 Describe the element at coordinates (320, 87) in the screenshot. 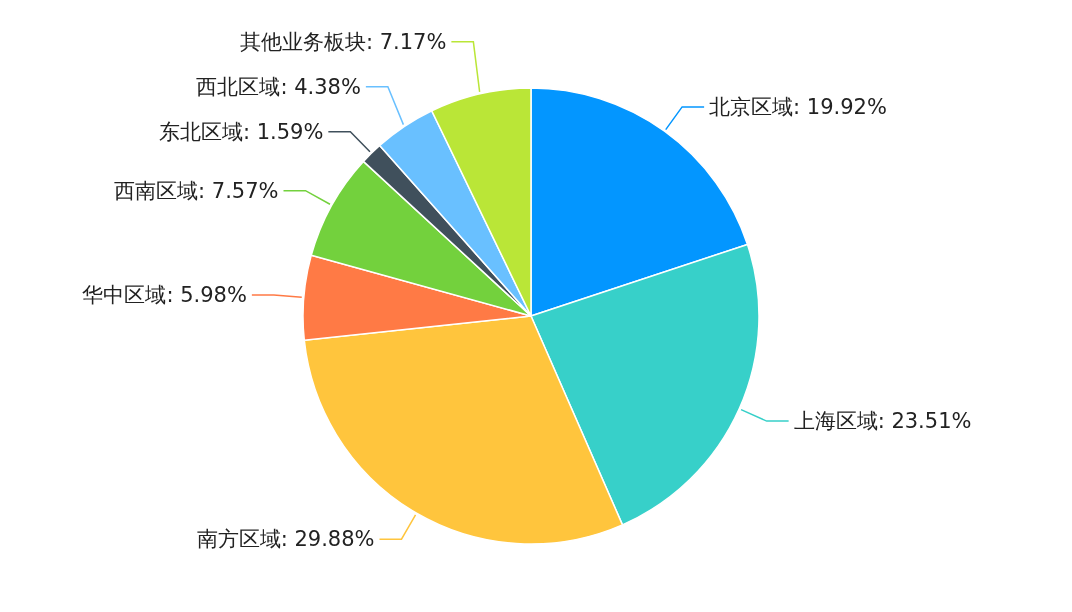

I see `data-label: : 4.38%` at that location.